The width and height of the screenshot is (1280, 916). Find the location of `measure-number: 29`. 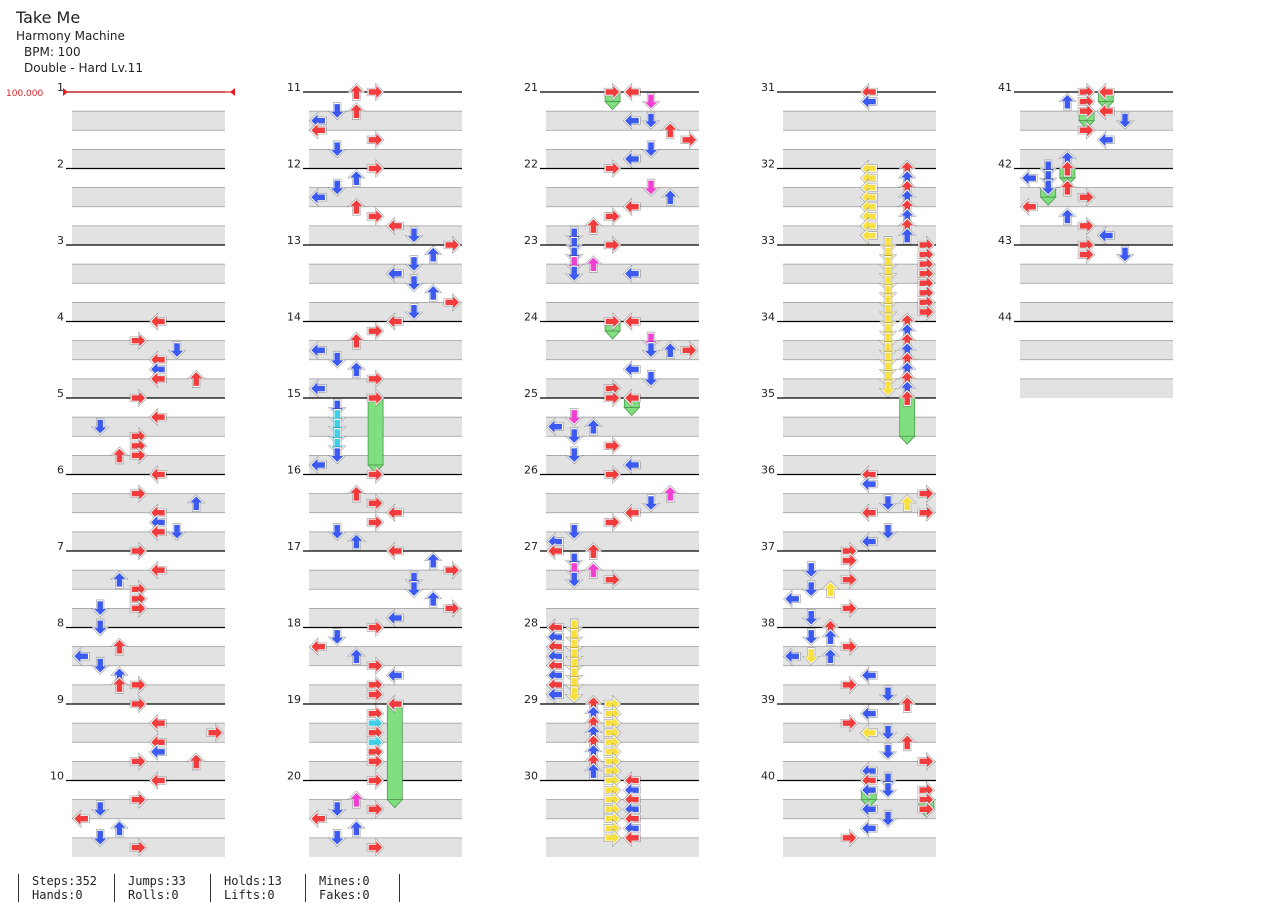

measure-number: 29 is located at coordinates (531, 699).